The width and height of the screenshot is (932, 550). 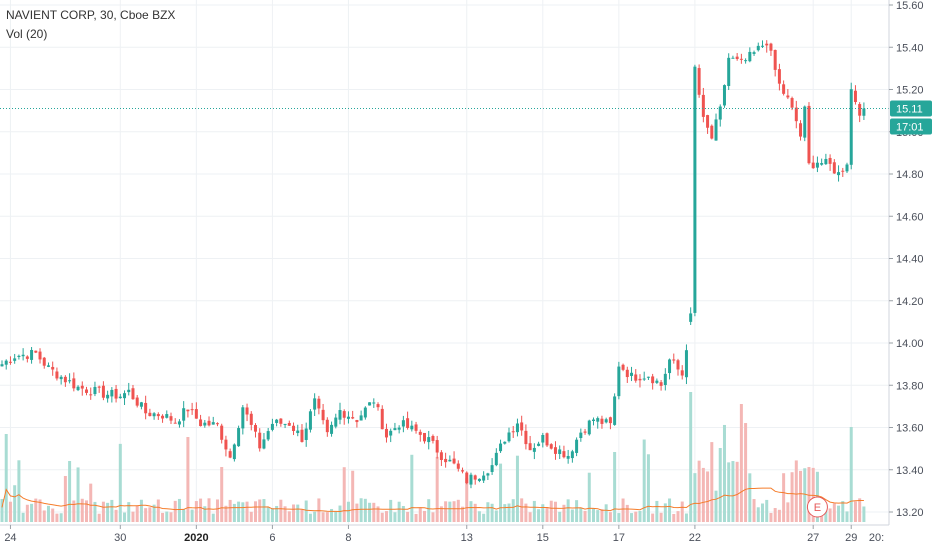 I want to click on time-axis-bg, so click(x=466, y=537).